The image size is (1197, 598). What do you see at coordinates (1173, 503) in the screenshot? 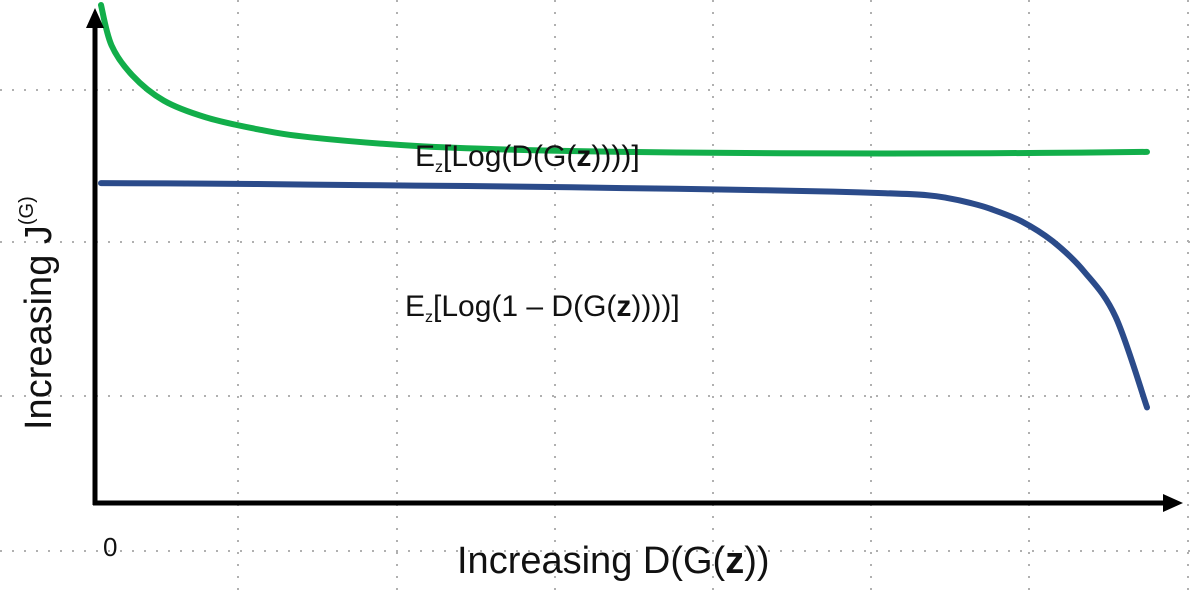
I see `x-axis-arrowhead` at bounding box center [1173, 503].